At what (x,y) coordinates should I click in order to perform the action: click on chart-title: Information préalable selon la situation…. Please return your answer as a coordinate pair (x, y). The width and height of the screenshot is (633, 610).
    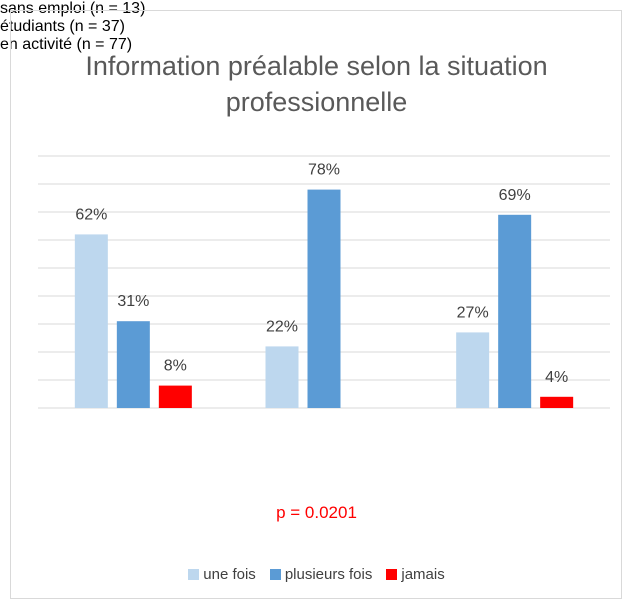
    Looking at the image, I should click on (316, 84).